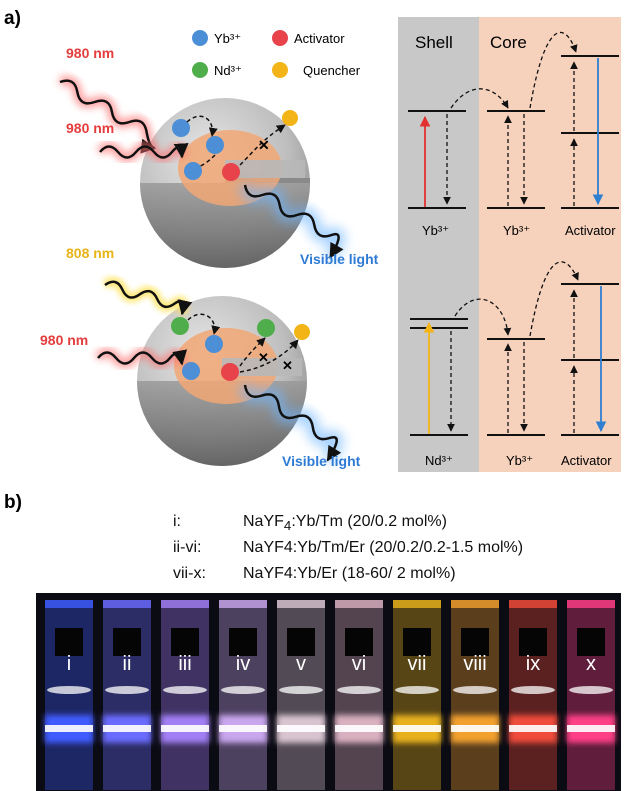 The image size is (624, 791). Describe the element at coordinates (550, 244) in the screenshot. I see `core-region` at that location.